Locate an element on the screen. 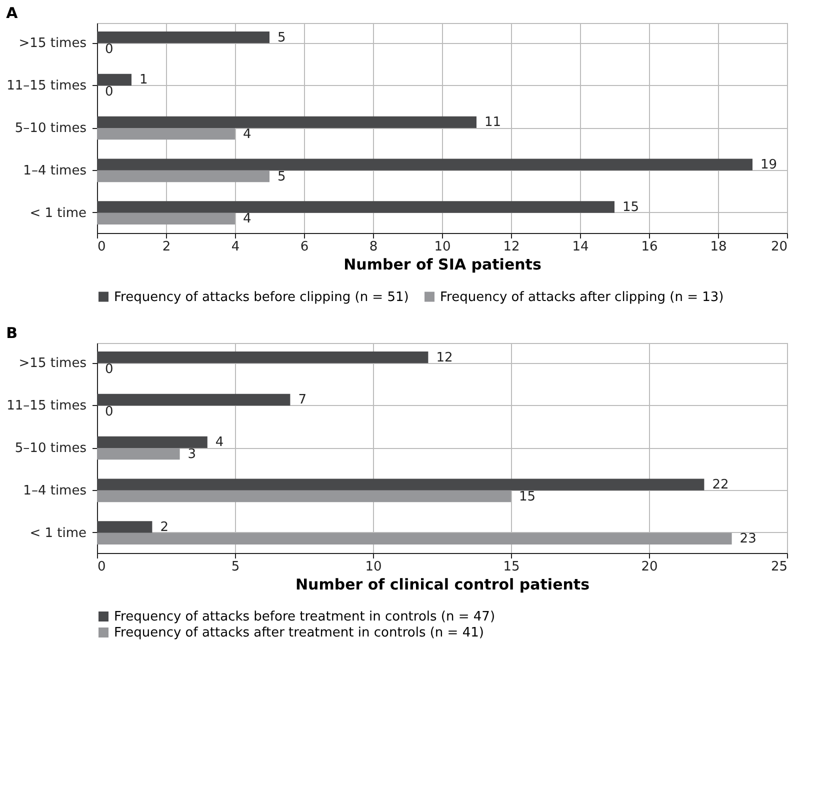 The width and height of the screenshot is (832, 799). x-tick-label: 25 is located at coordinates (779, 567).